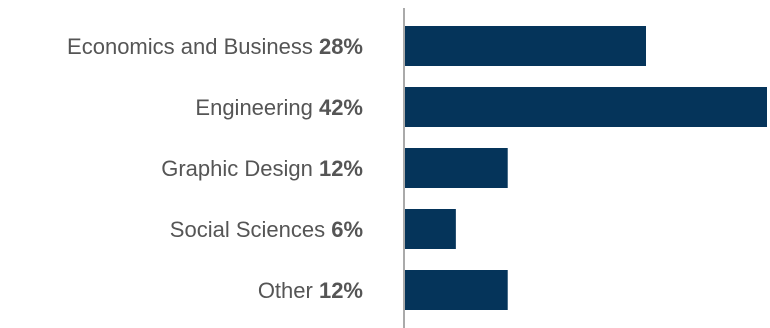 This screenshot has width=770, height=328. What do you see at coordinates (240, 168) in the screenshot?
I see `category-name-2: Graphic Design` at bounding box center [240, 168].